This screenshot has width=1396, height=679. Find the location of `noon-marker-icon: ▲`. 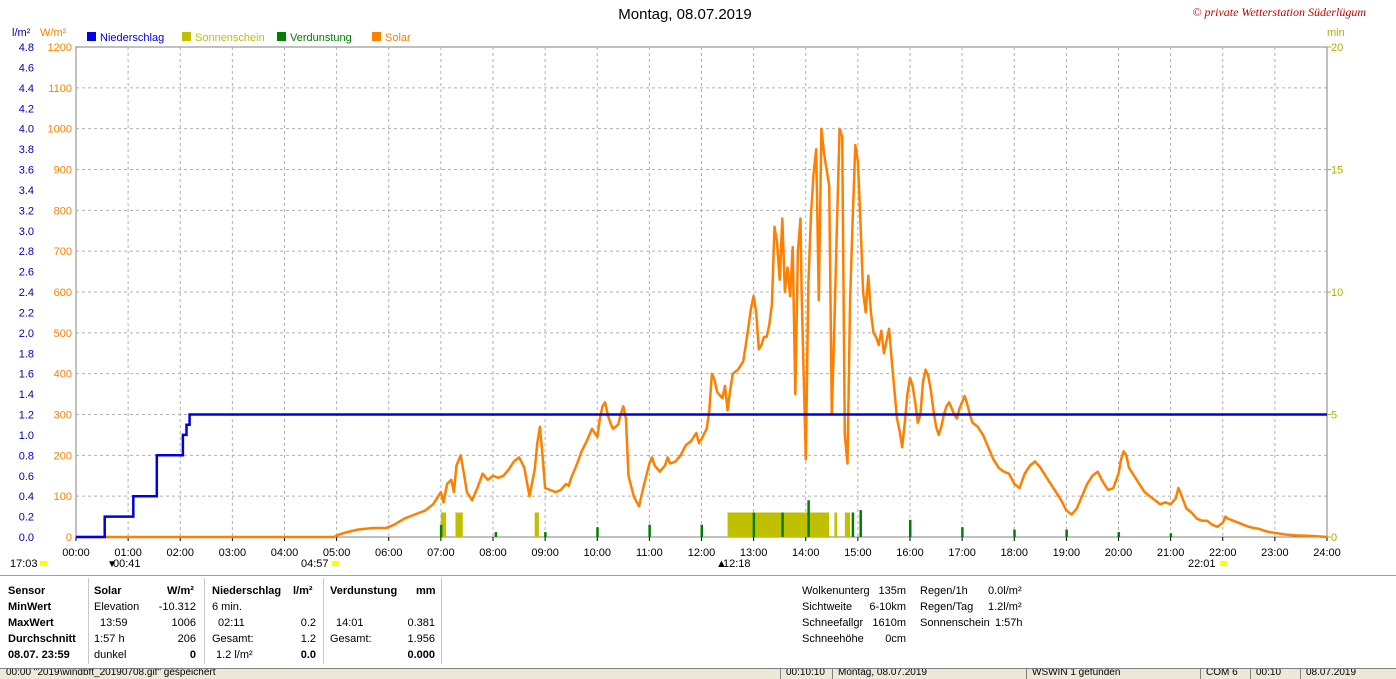

noon-marker-icon: ▲ is located at coordinates (721, 564).